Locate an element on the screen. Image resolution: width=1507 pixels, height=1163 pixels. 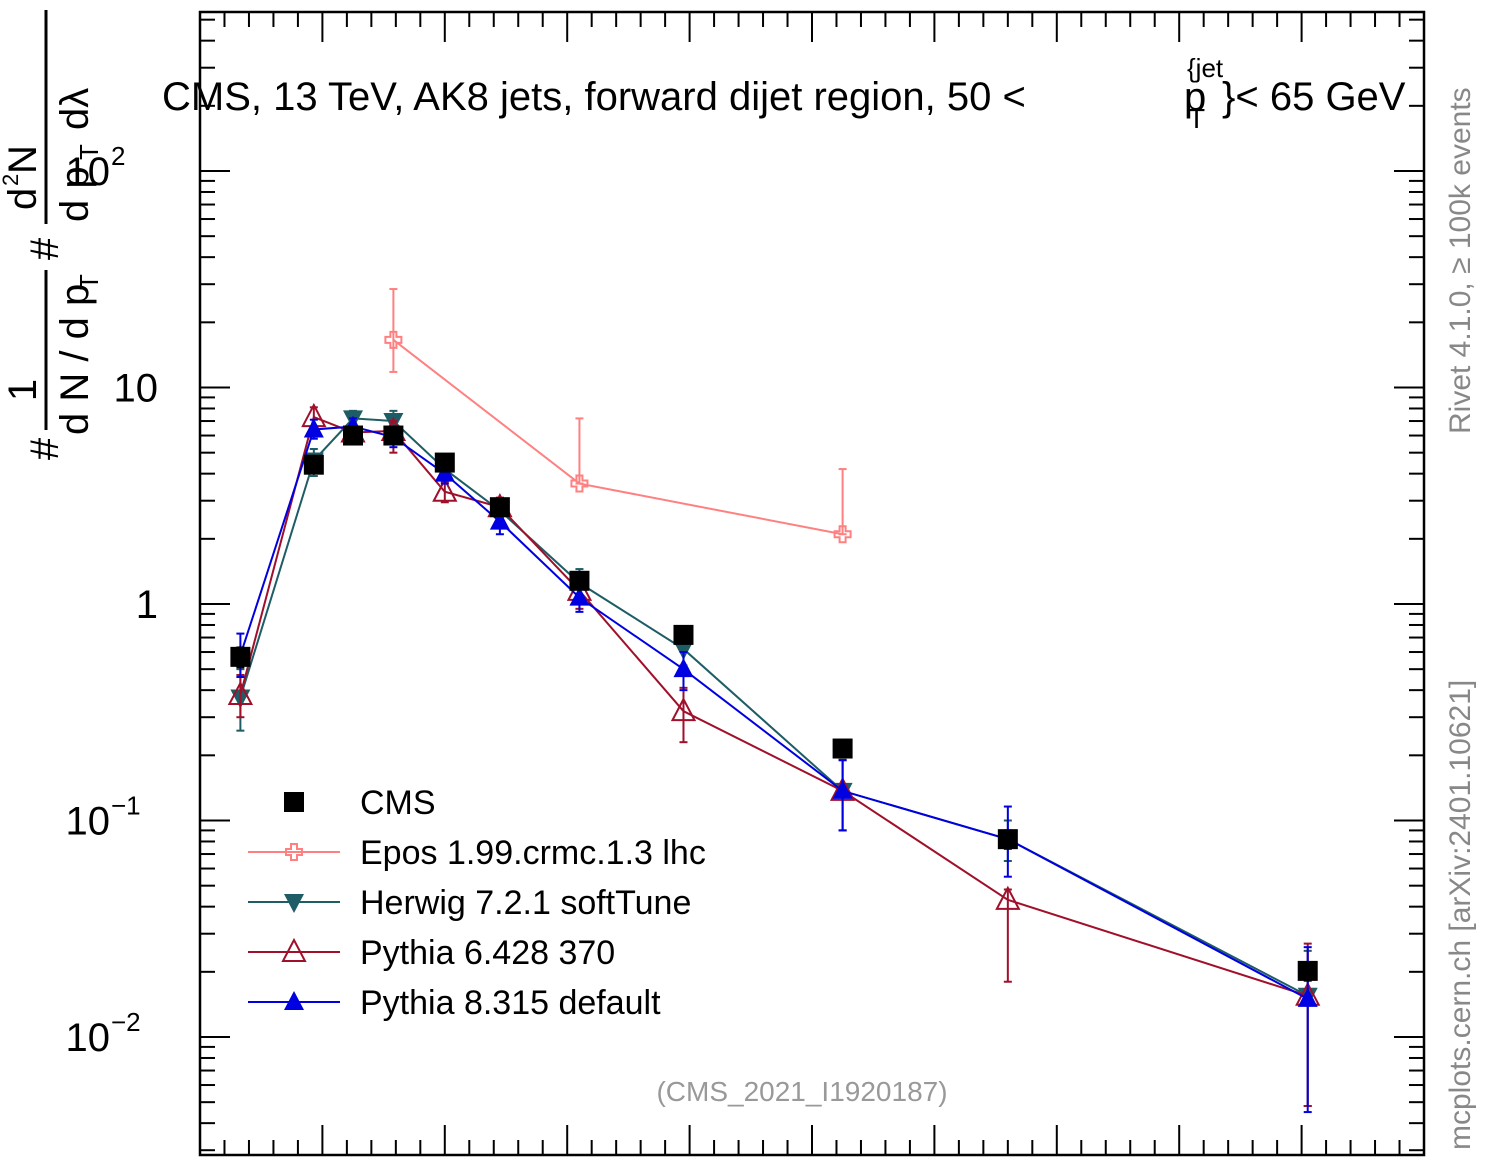
y-tick-label-power: 10 −2 is located at coordinates (103, 1033).